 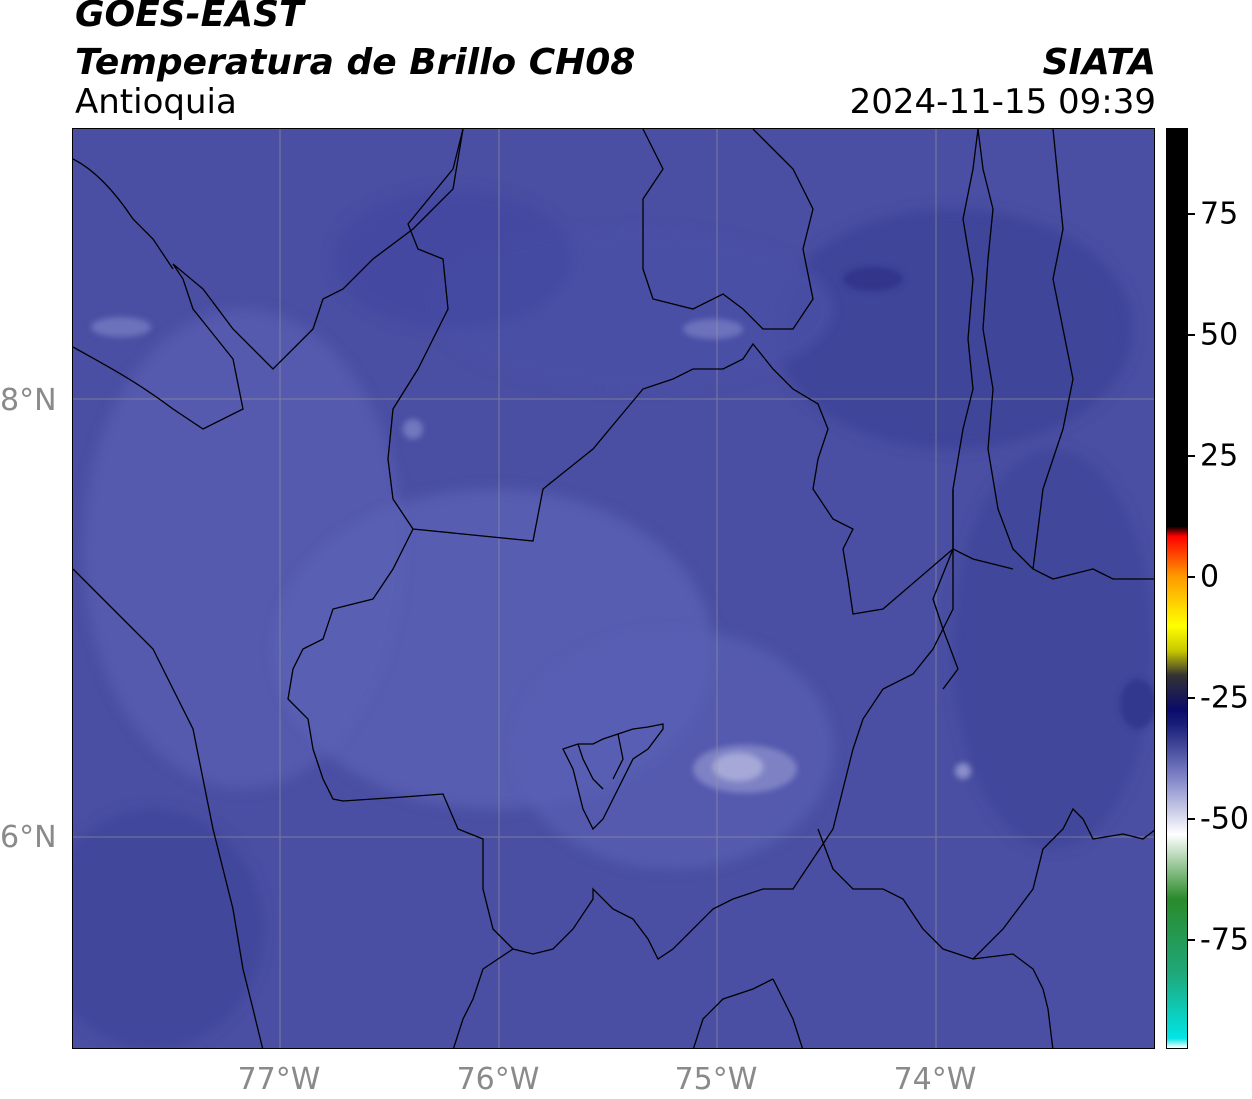 I want to click on colorbar-label: 0, so click(x=1210, y=577).